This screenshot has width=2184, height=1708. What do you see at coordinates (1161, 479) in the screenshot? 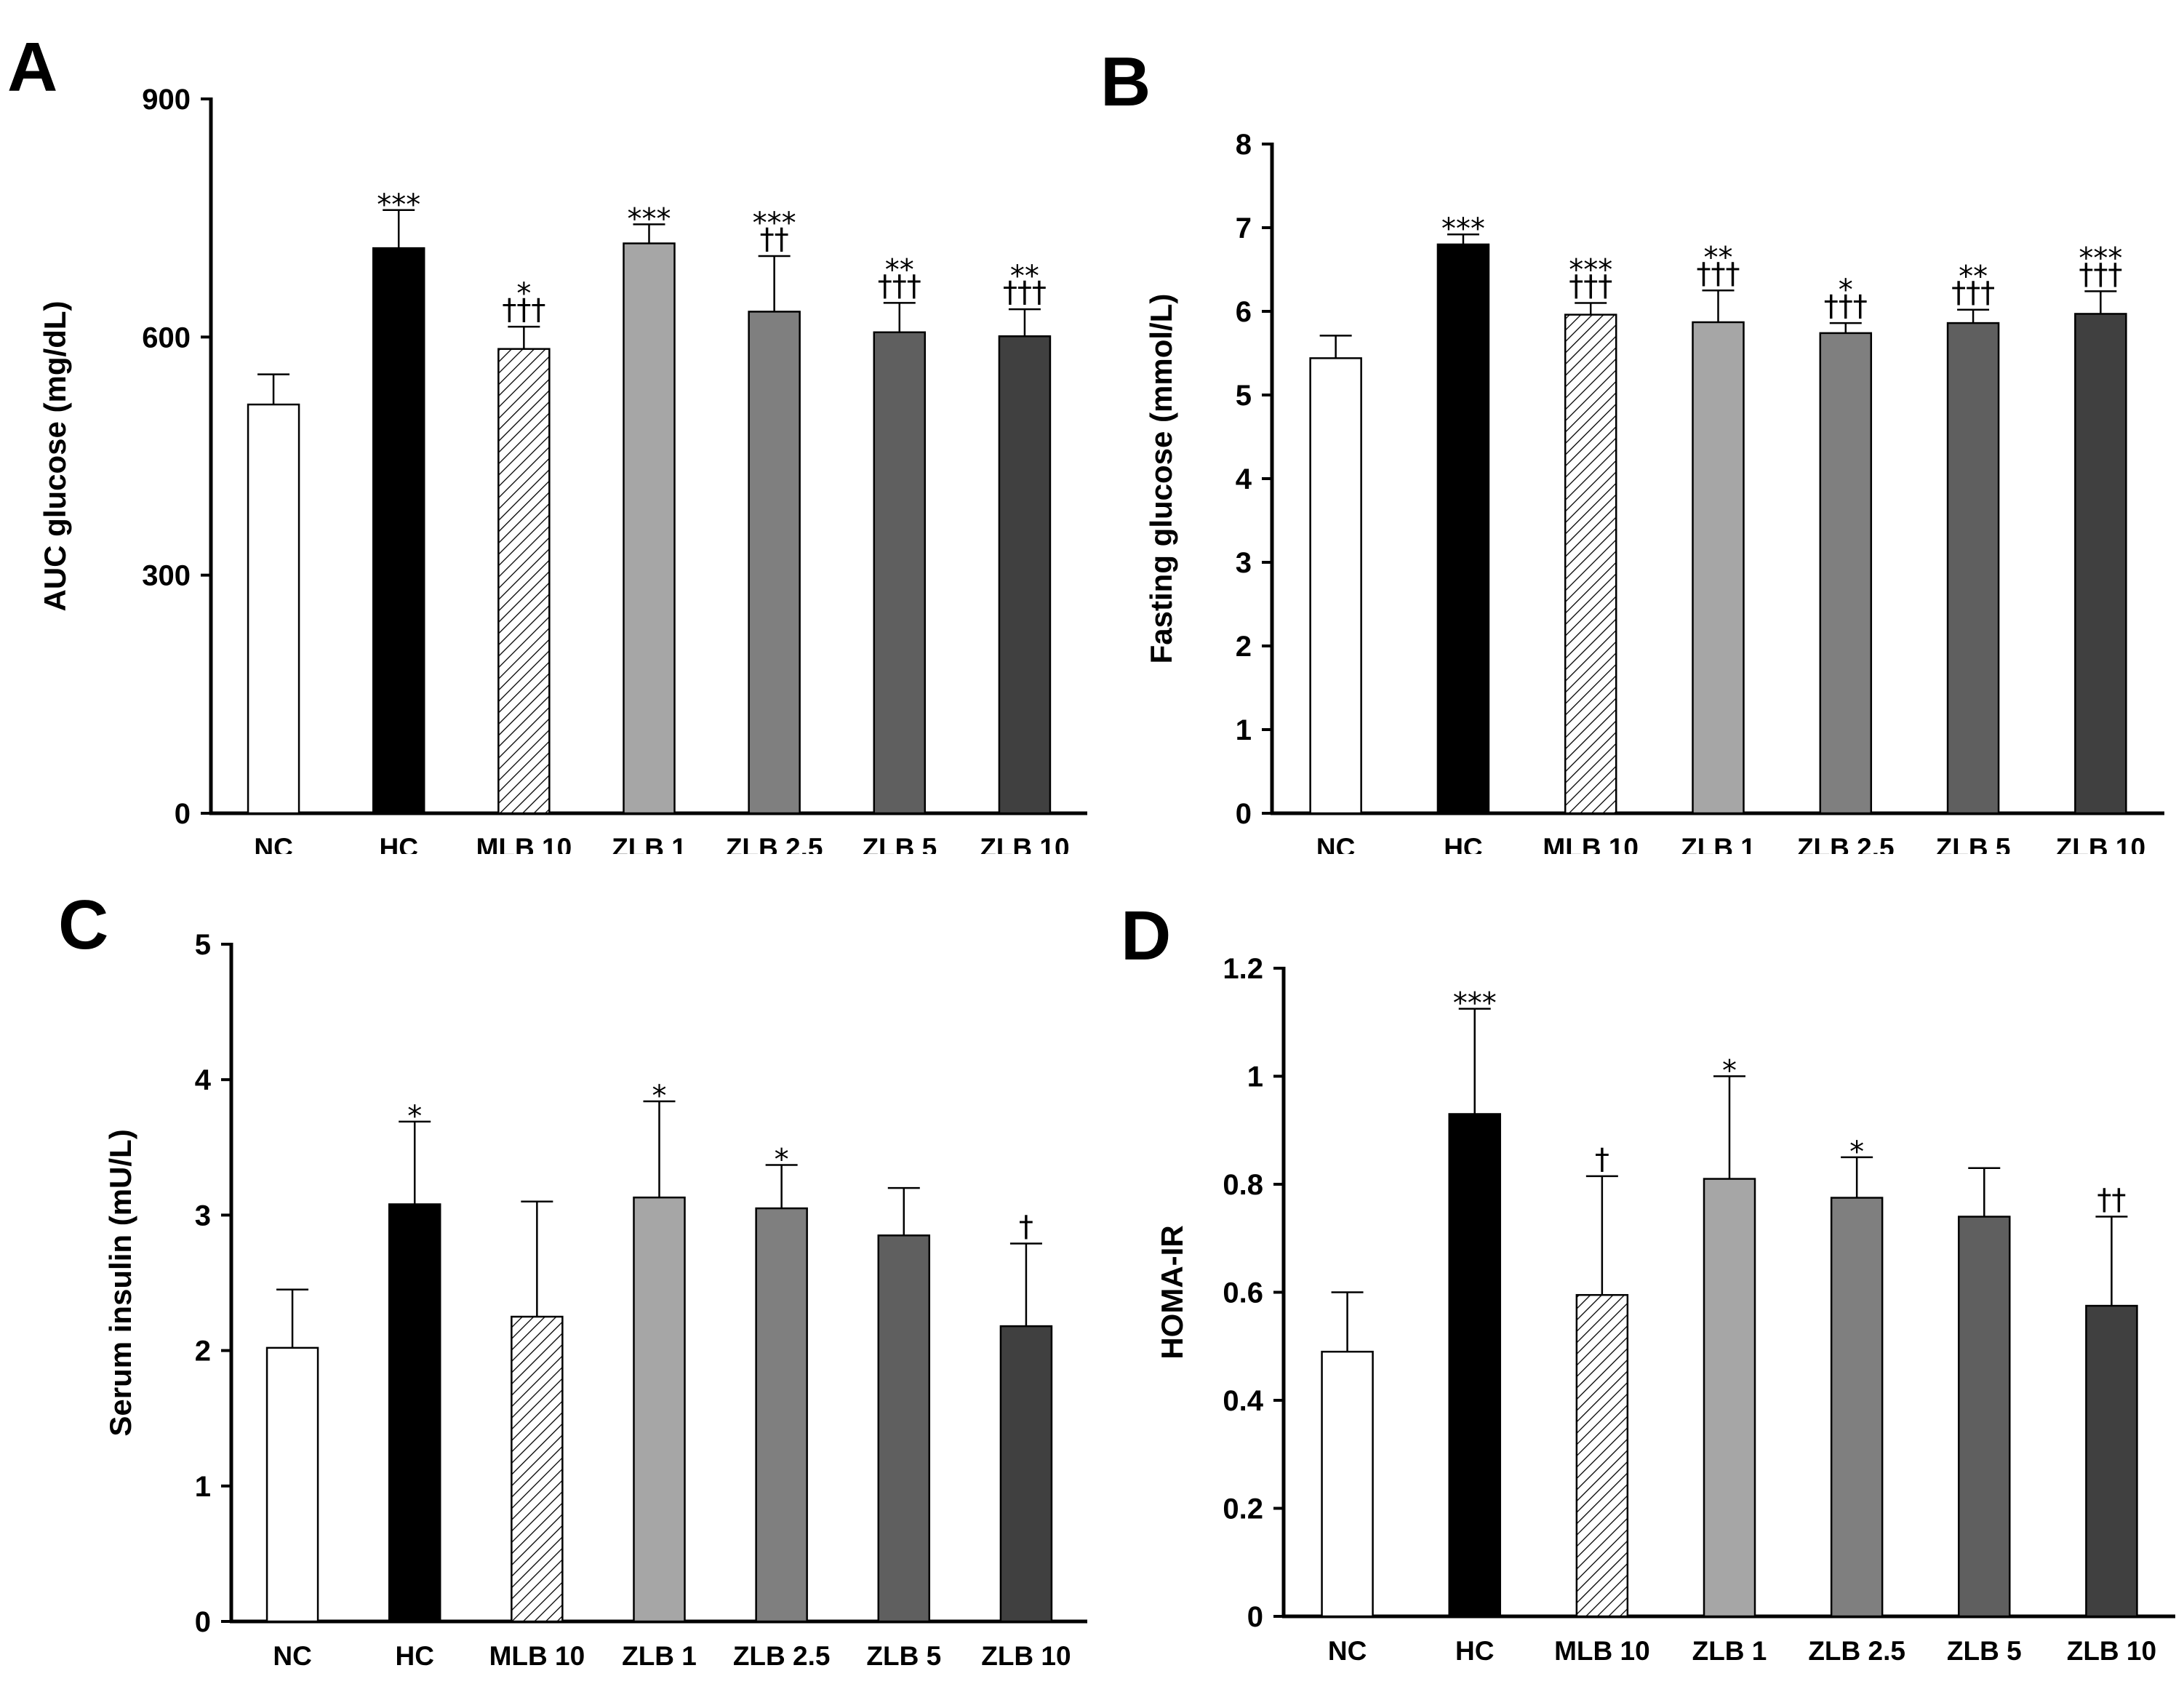
I see `chart-b-y-axis-label: Fasting glucose (mmol/L)` at bounding box center [1161, 479].